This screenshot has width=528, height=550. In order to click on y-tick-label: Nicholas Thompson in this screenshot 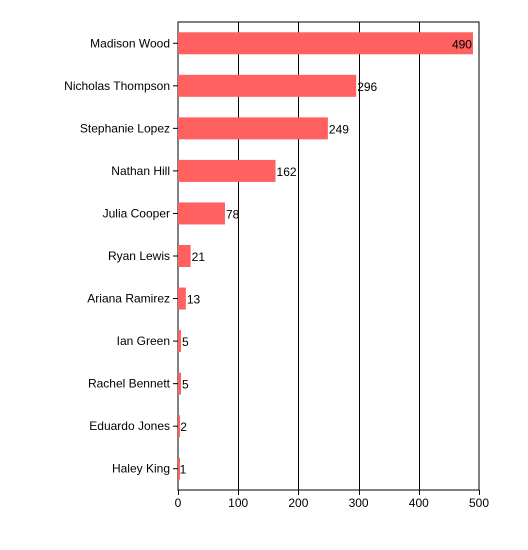, I will do `click(117, 86)`.